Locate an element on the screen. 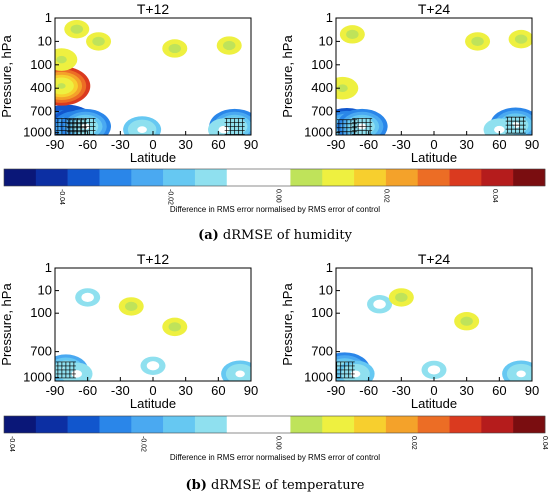 This screenshot has width=550, height=496. caption-text: dRMSE of temperature is located at coordinates (285, 485).